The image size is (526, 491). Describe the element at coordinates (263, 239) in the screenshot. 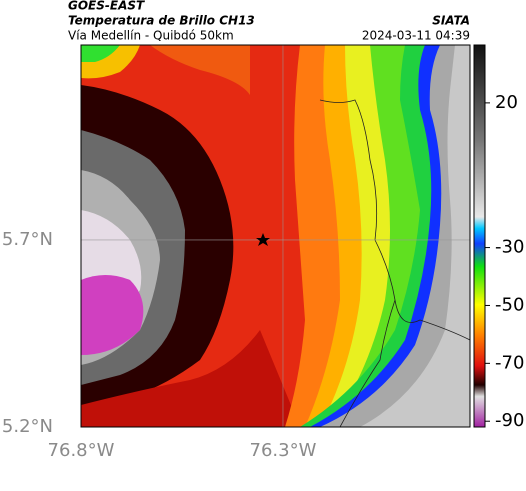

I see `location-marker` at that location.